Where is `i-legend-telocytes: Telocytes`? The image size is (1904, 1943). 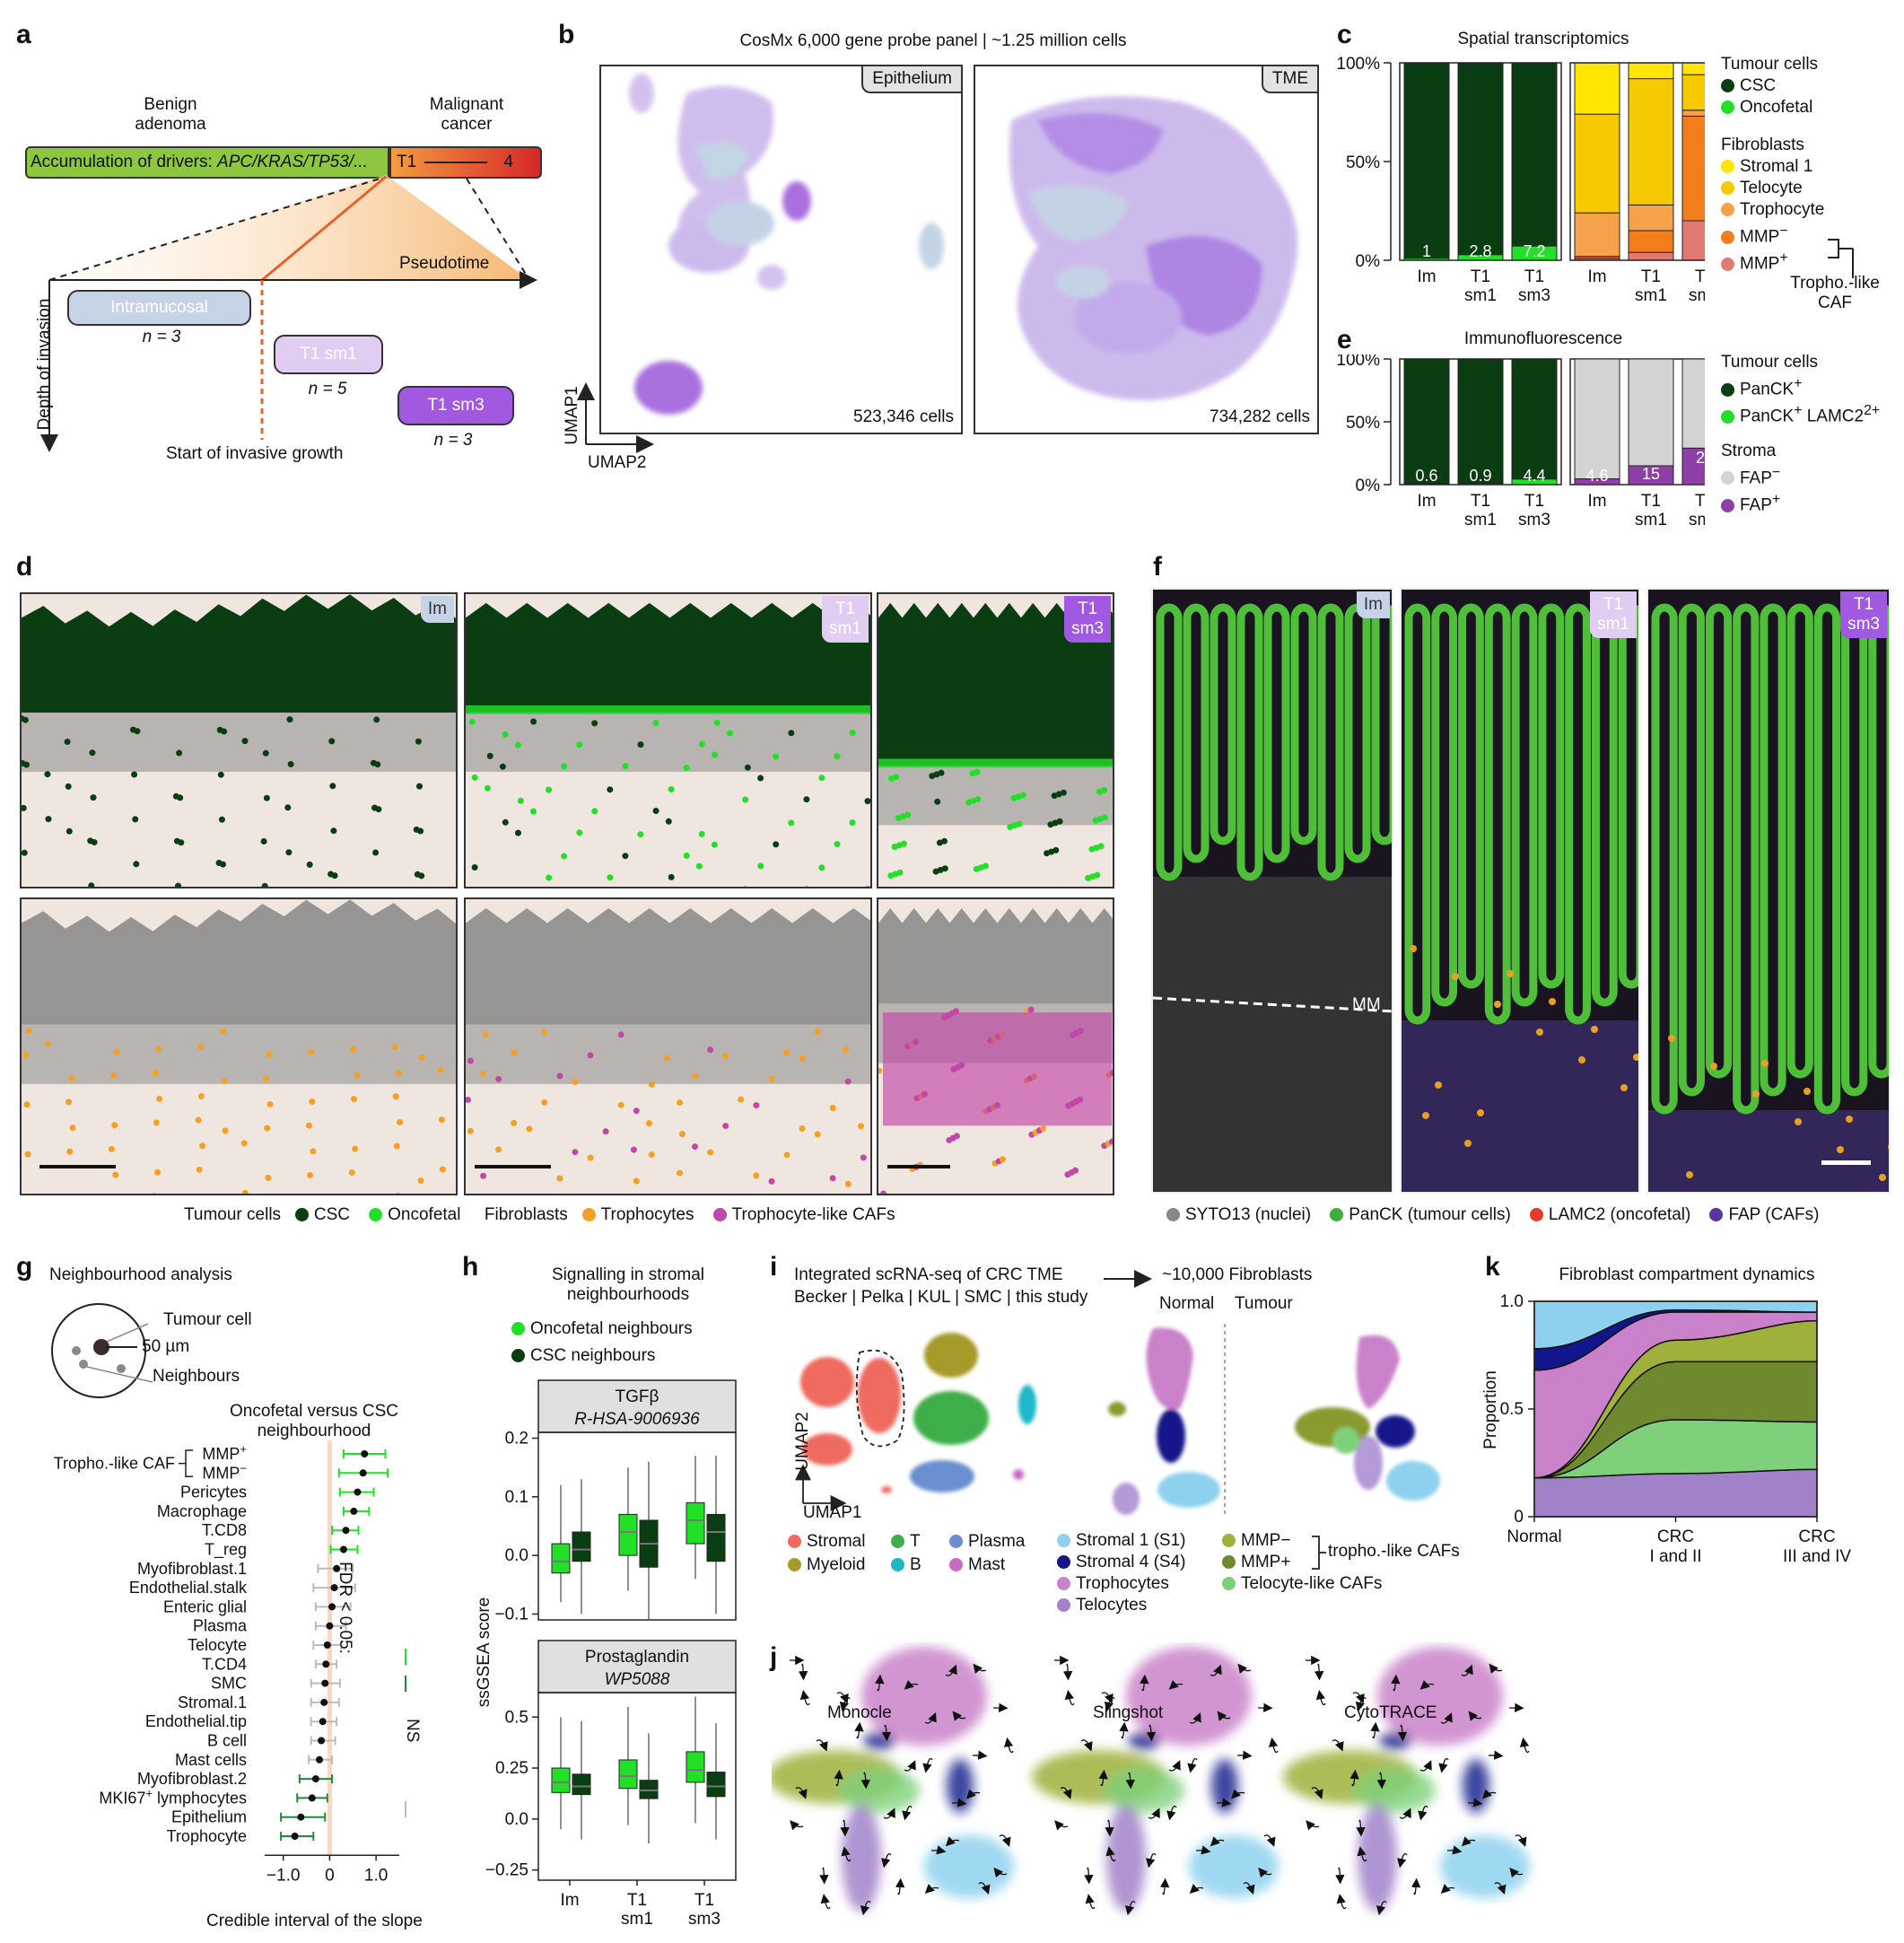 i-legend-telocytes: Telocytes is located at coordinates (1121, 1606).